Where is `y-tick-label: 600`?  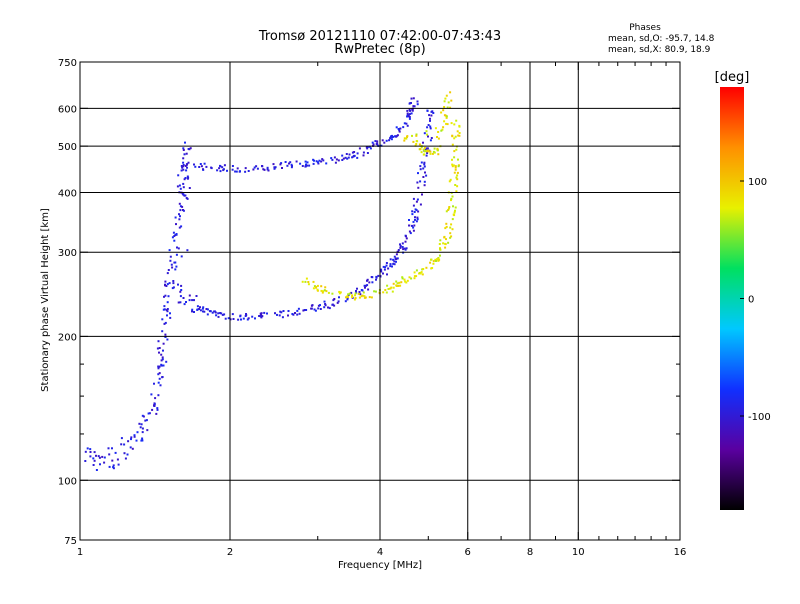 y-tick-label: 600 is located at coordinates (67, 109).